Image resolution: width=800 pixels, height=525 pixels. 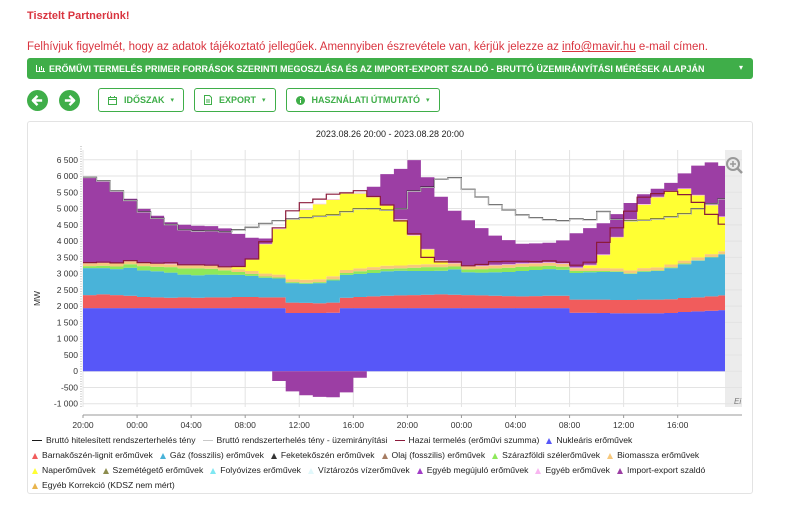 I want to click on y-axis-label: MW, so click(x=37, y=298).